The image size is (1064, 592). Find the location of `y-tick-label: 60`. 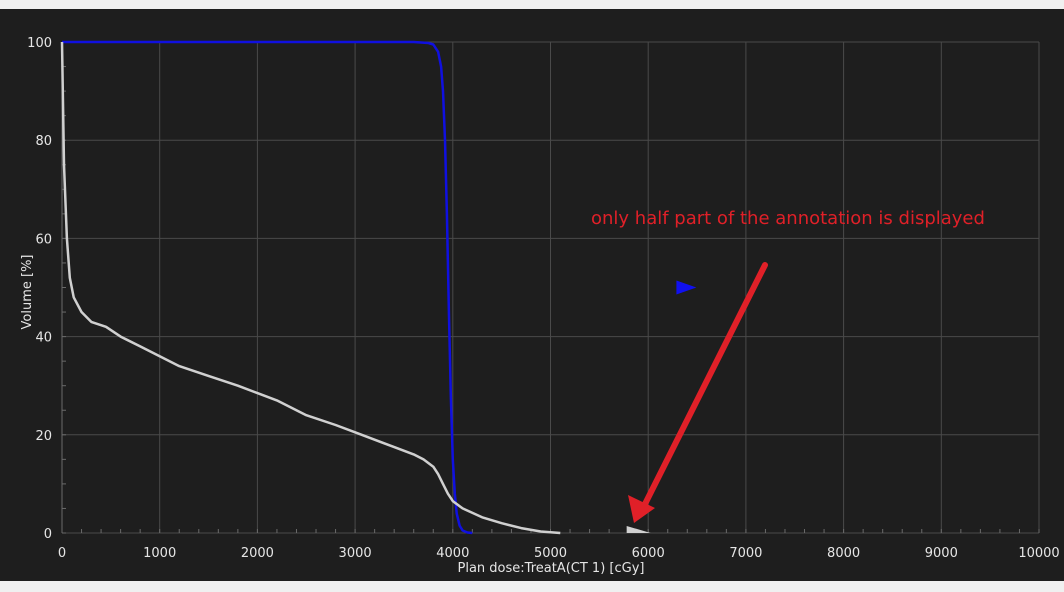

y-tick-label: 60 is located at coordinates (43, 239).